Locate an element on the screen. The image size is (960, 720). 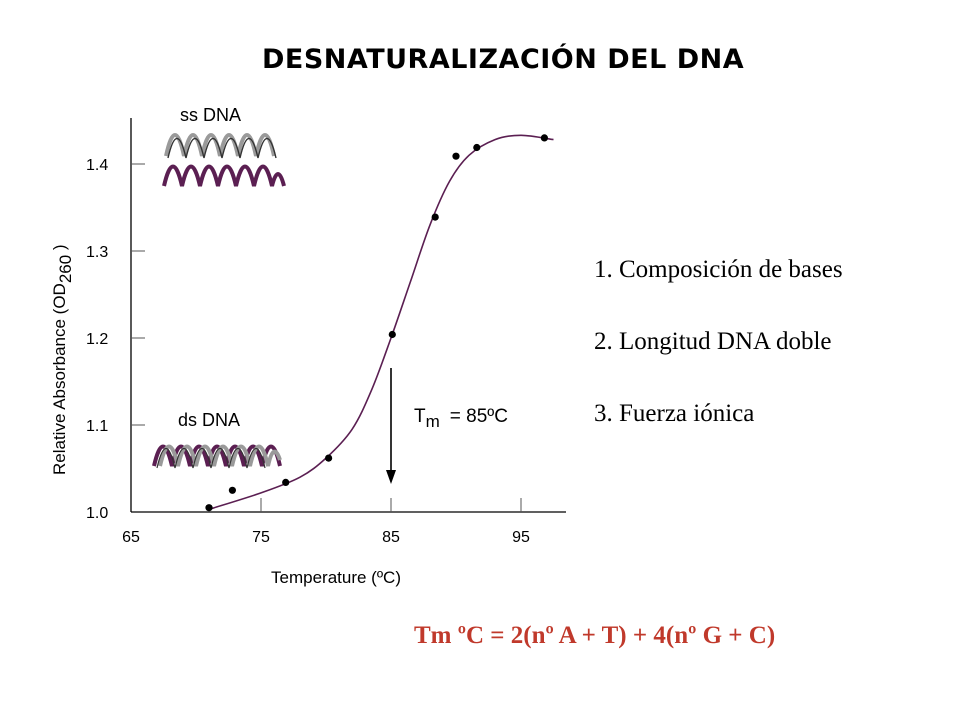
x-tick-label: 65 is located at coordinates (131, 537).